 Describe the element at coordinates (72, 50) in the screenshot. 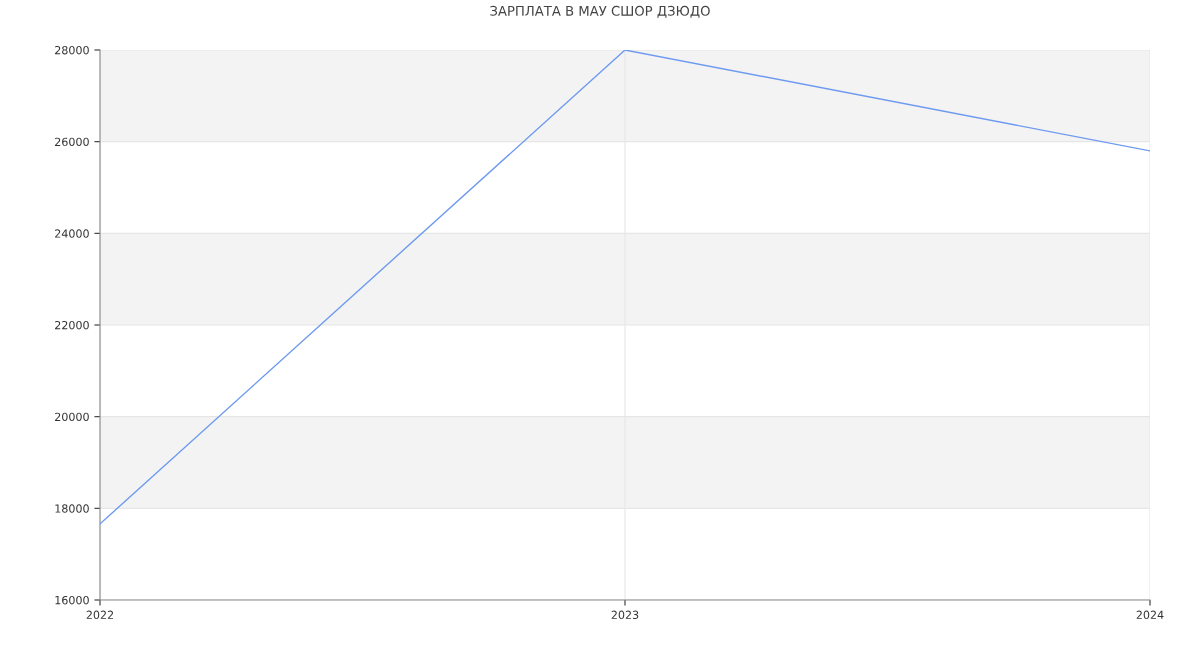

I see `y-tick-label: 28000` at that location.